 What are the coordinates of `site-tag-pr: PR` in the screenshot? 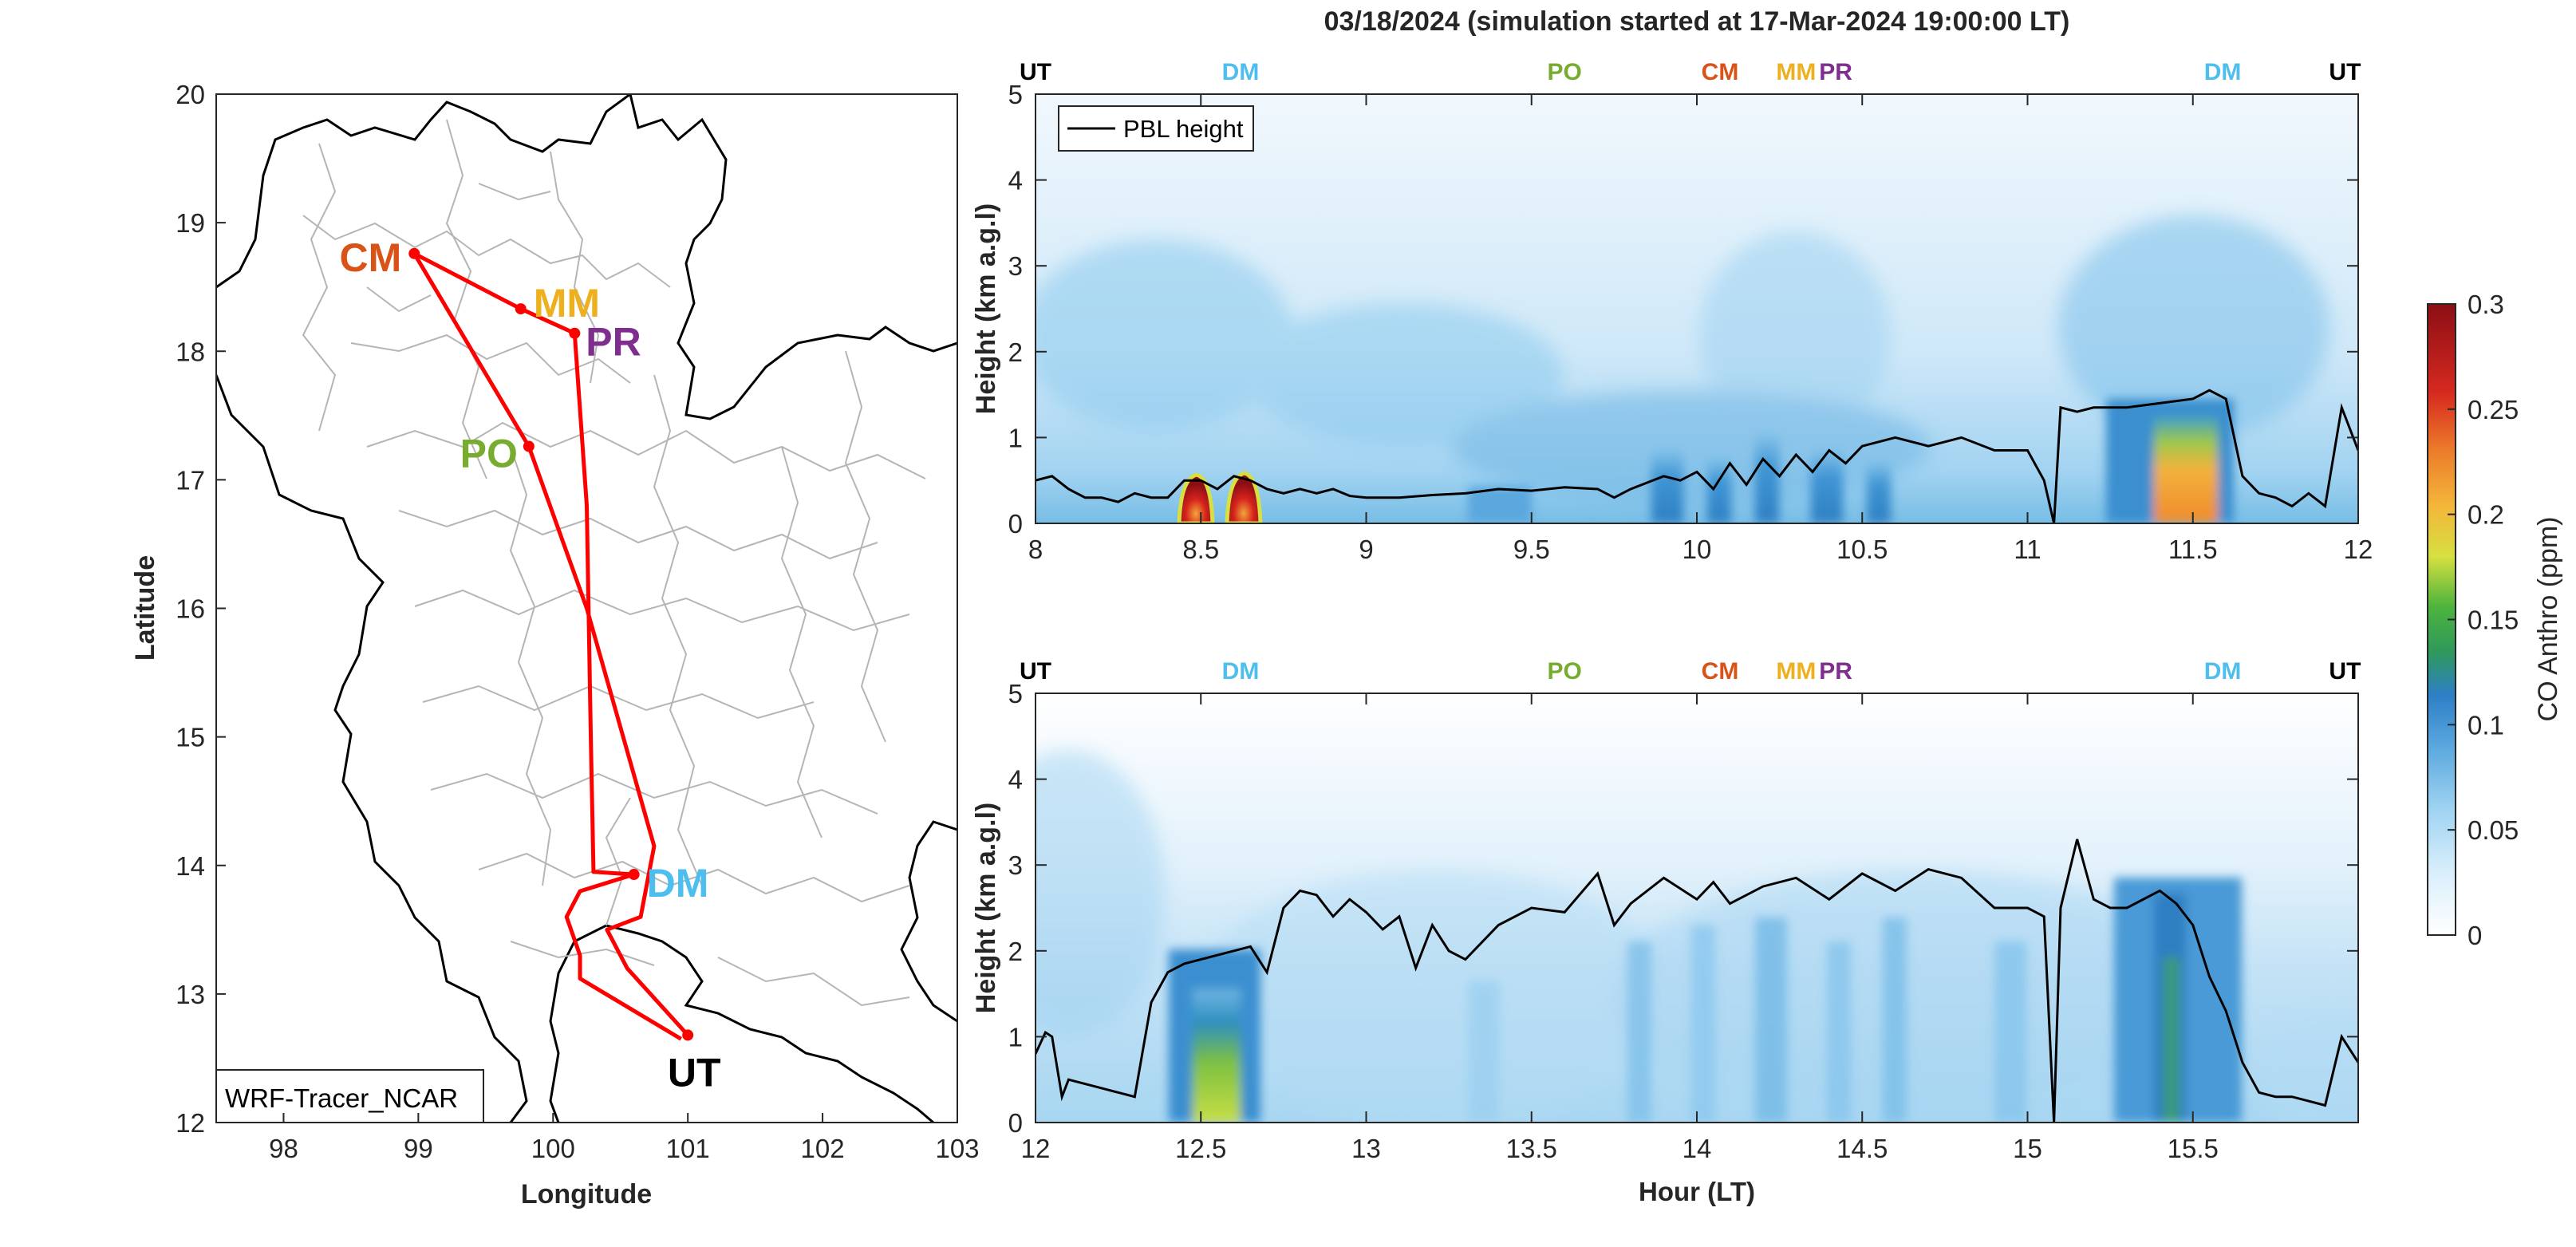 It's located at (1836, 72).